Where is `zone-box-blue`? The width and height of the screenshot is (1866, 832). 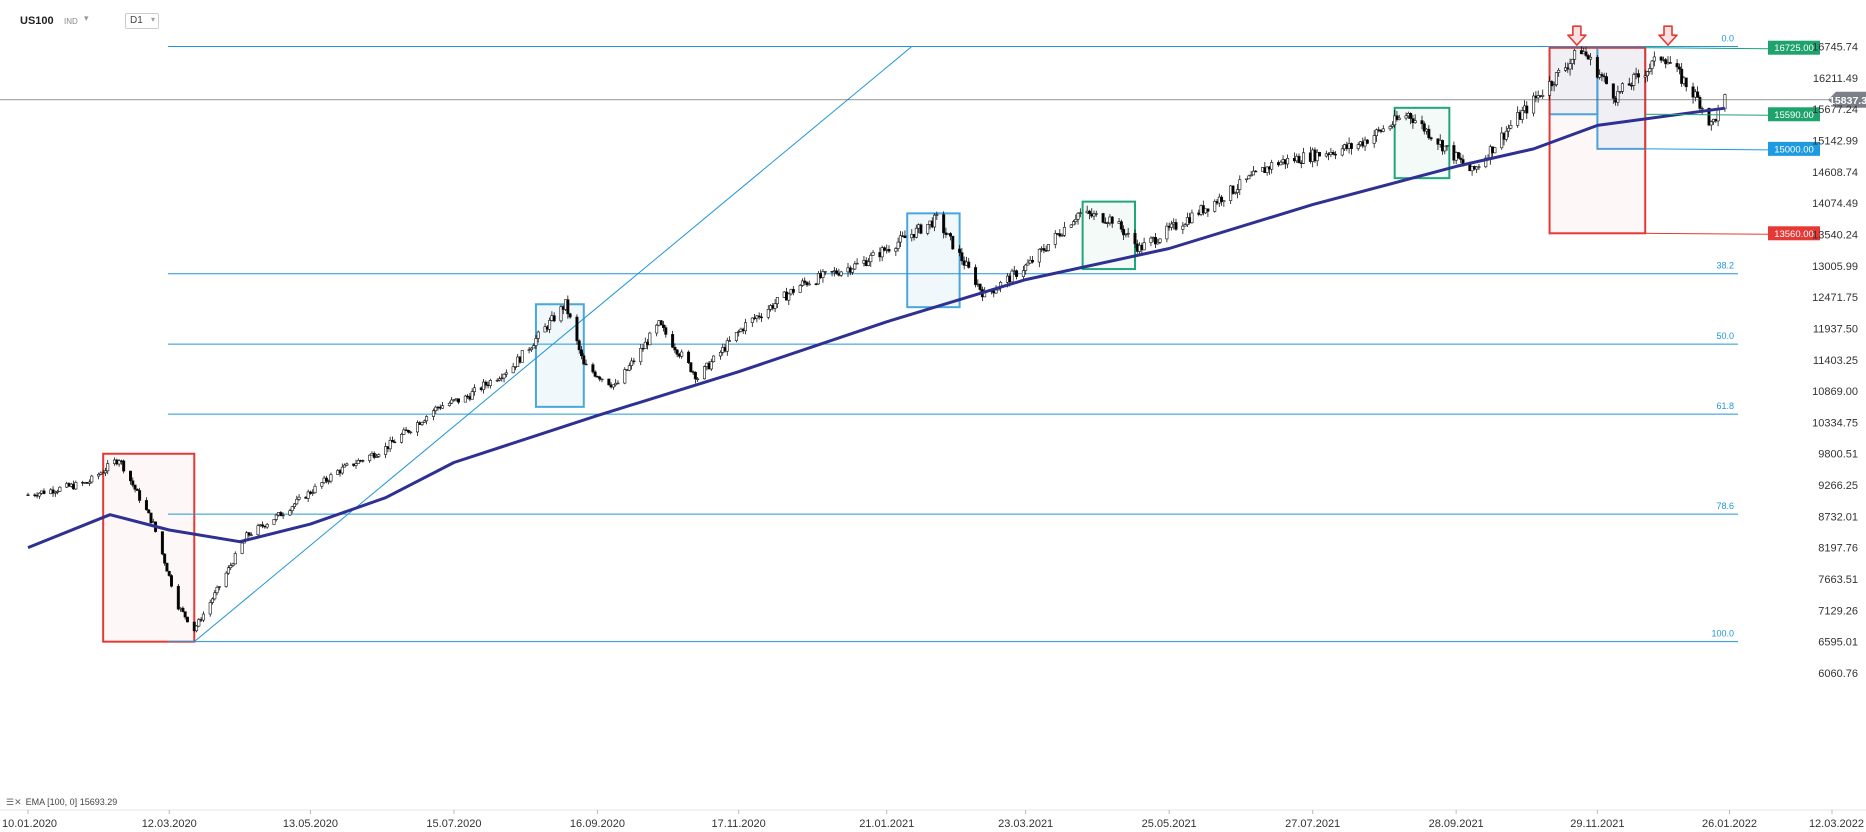
zone-box-blue is located at coordinates (1621, 98).